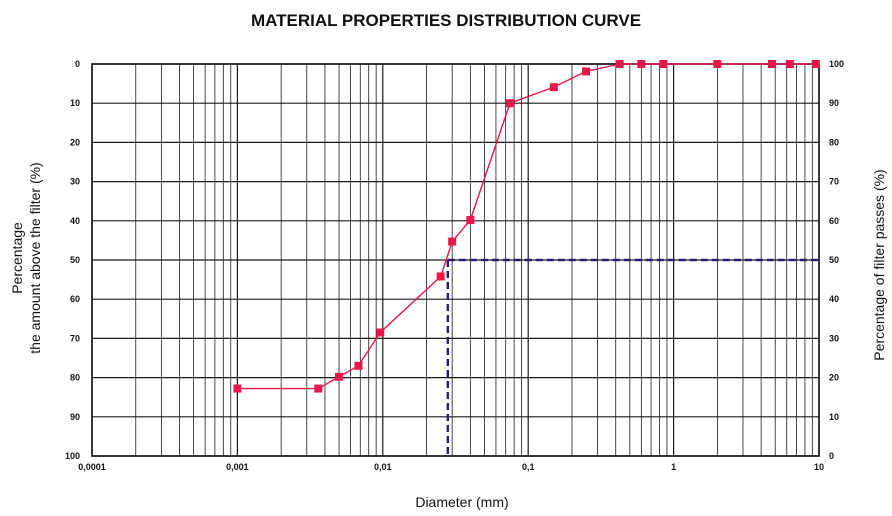 The height and width of the screenshot is (516, 892). What do you see at coordinates (446, 20) in the screenshot?
I see `chart-title: MATERIAL PROPERTIES DISTRIBUTION CURVE` at bounding box center [446, 20].